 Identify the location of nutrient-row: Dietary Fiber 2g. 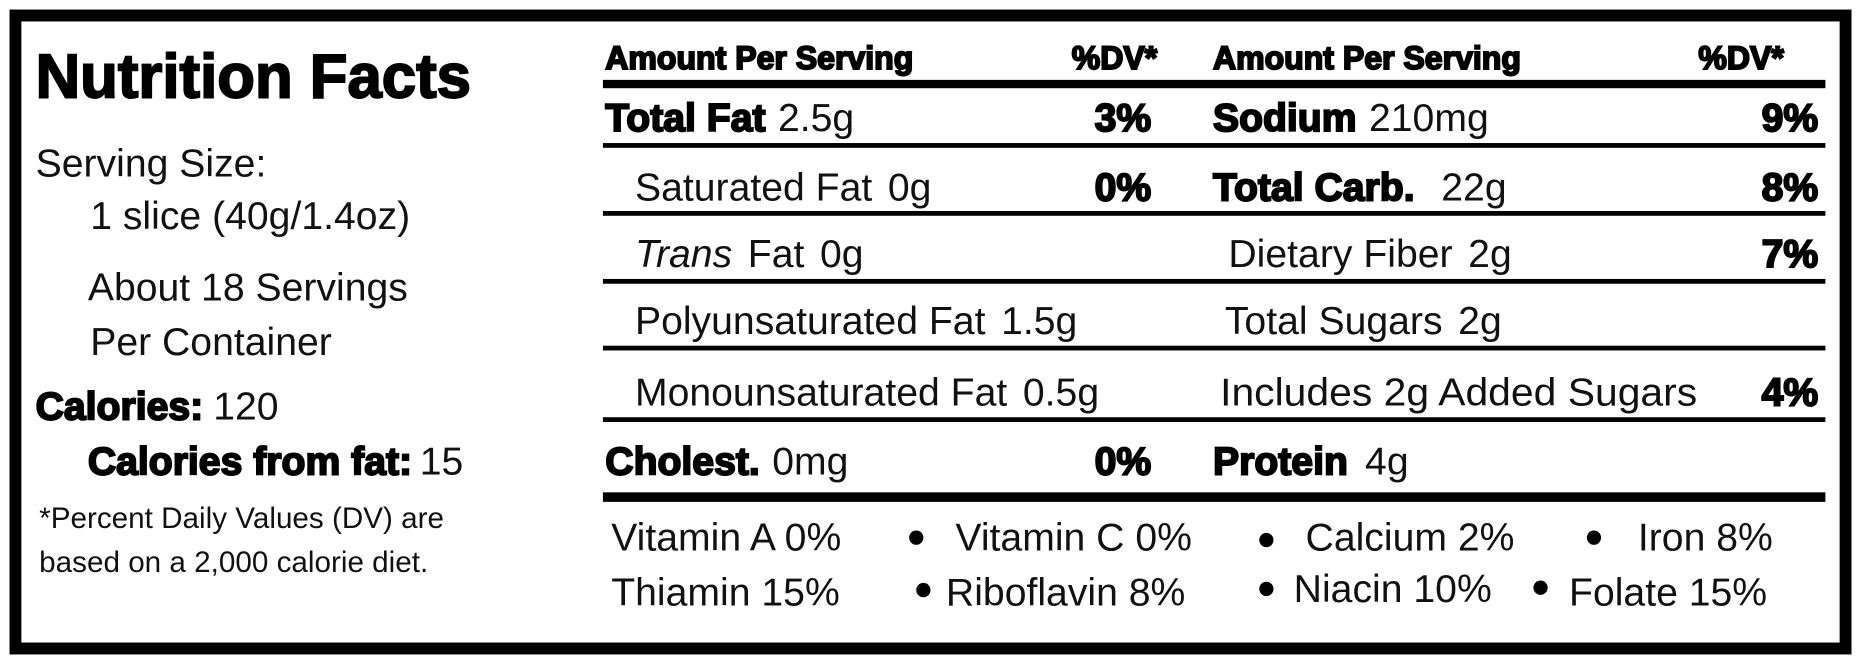
(1369, 254).